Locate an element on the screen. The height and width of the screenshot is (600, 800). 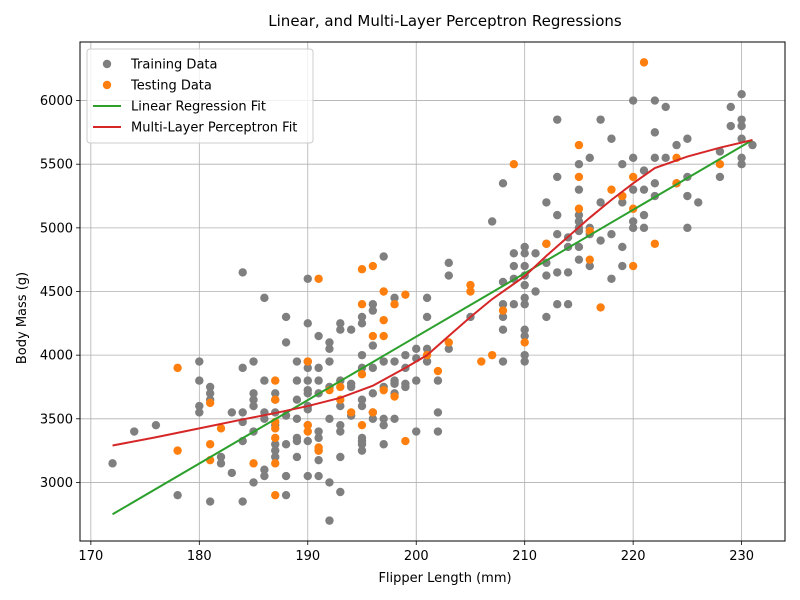
x-tick-label: 190 is located at coordinates (307, 556).